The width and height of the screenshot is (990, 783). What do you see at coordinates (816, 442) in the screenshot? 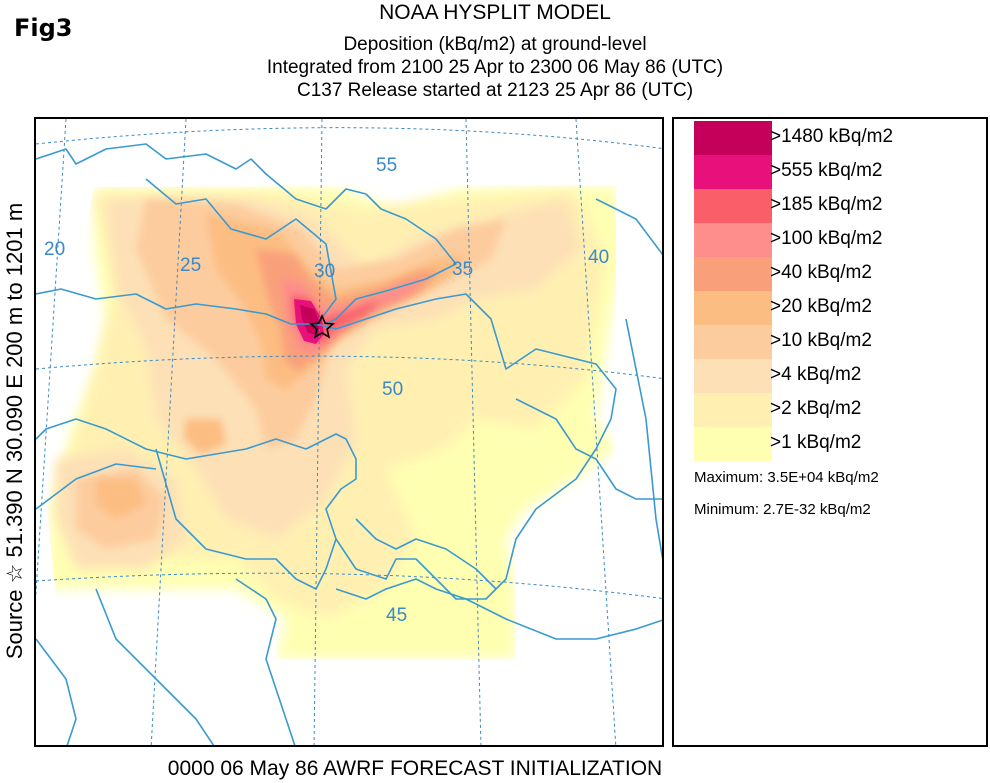
I see `legend-label: >1 kBq/m2` at bounding box center [816, 442].